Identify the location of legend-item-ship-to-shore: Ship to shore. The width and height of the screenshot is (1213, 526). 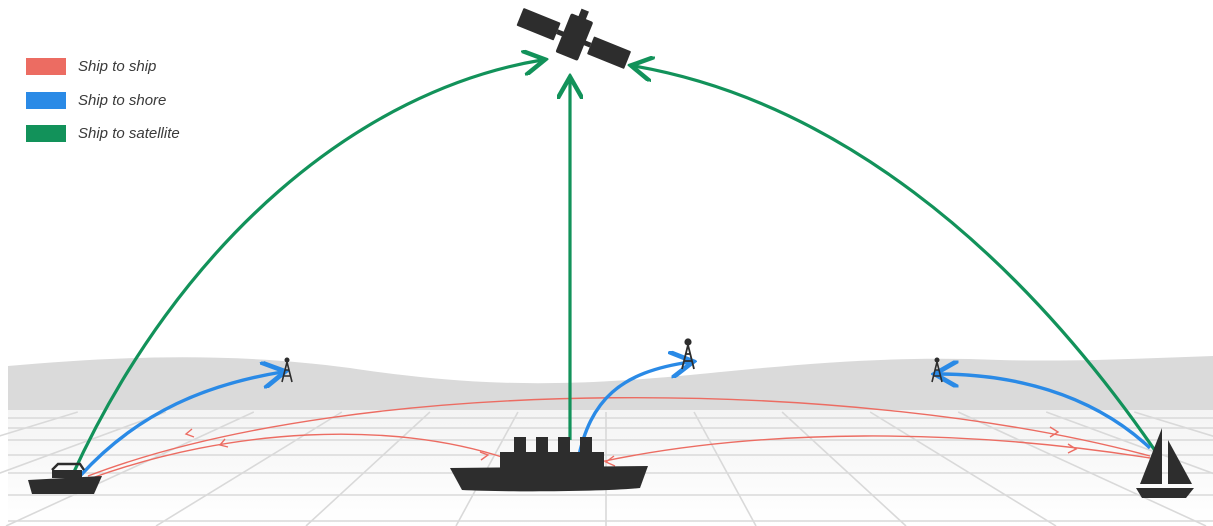
(103, 100).